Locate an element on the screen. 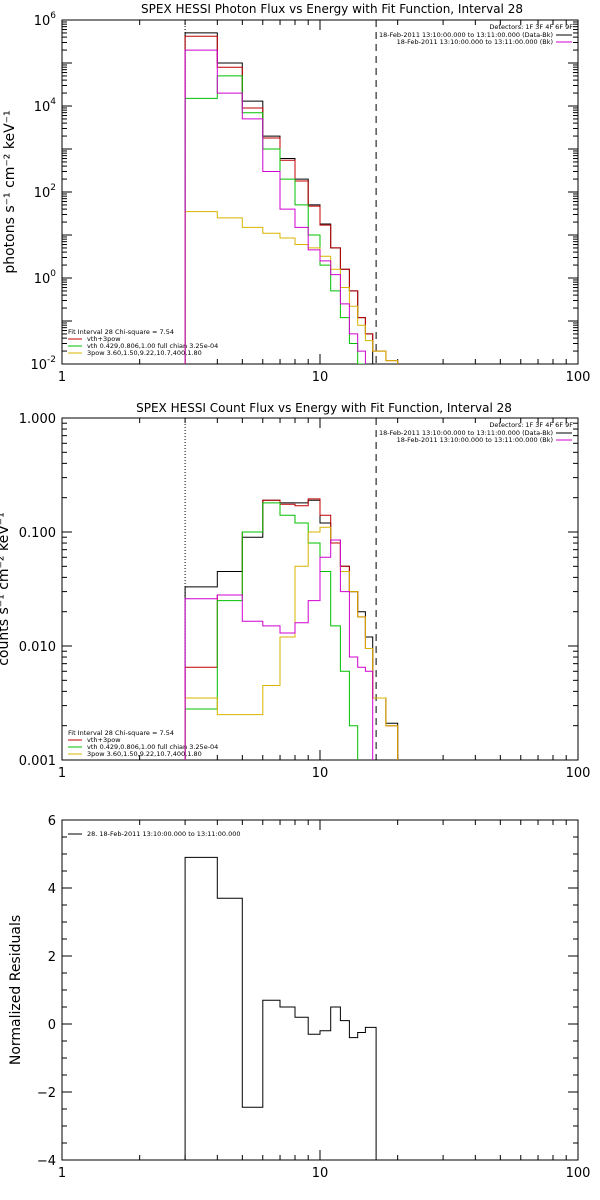 The height and width of the screenshot is (1200, 600). count-flux-series-yellow is located at coordinates (291, 643).